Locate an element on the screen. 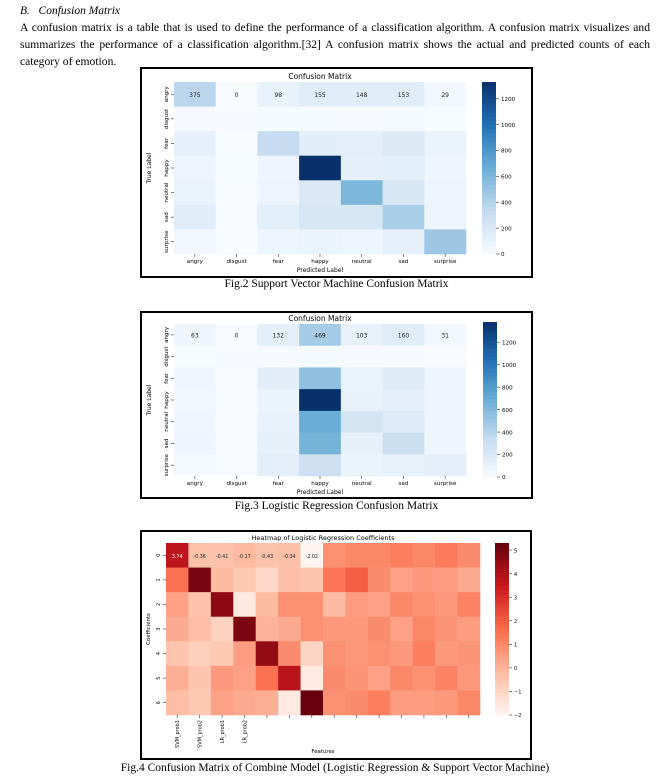 This screenshot has height=781, width=670. x-tick-label: angry is located at coordinates (195, 484).